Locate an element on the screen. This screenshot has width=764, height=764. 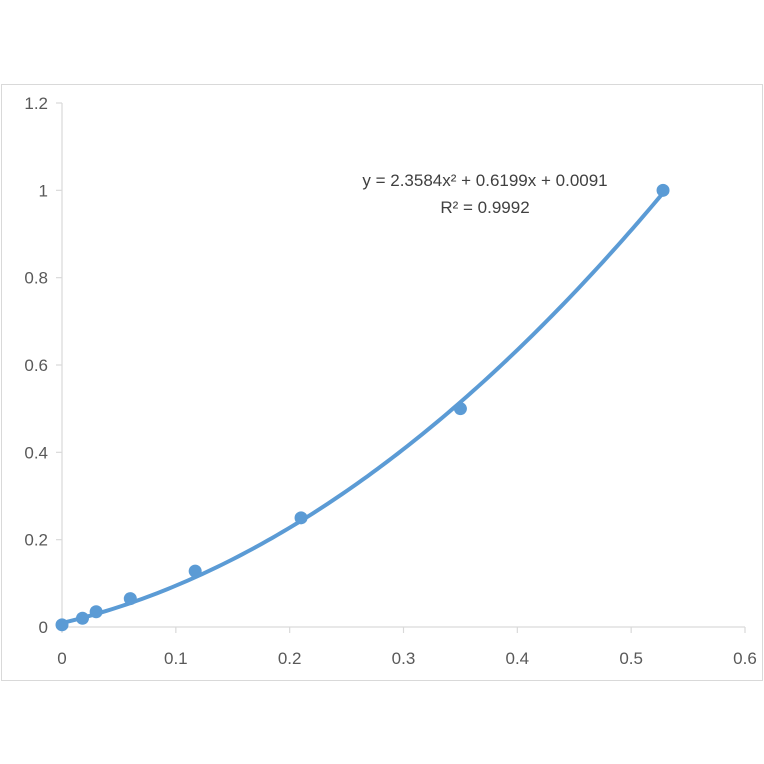
y-tick-label: 0.4 is located at coordinates (36, 452).